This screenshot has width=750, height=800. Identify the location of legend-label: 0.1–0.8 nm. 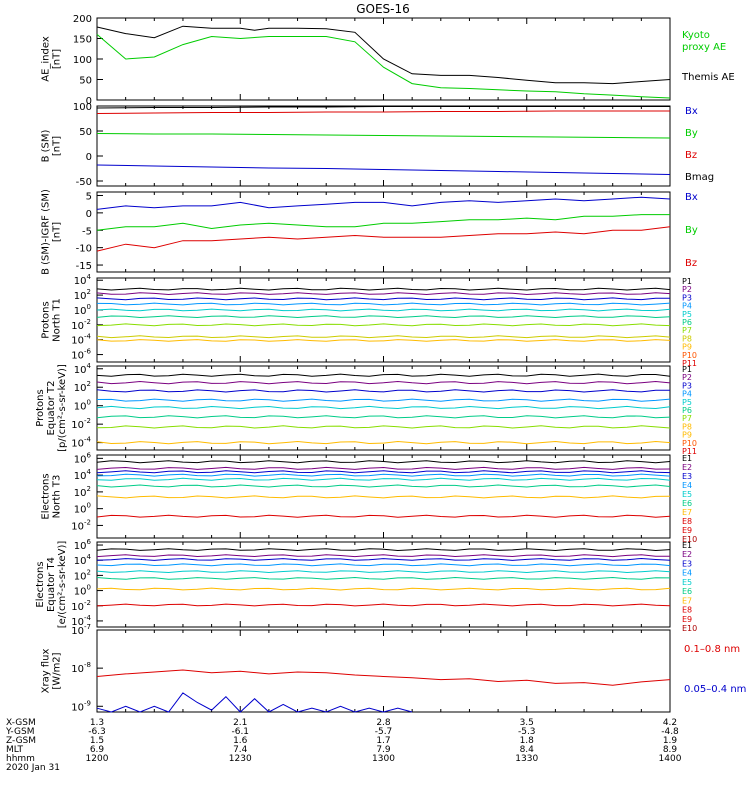
(712, 649).